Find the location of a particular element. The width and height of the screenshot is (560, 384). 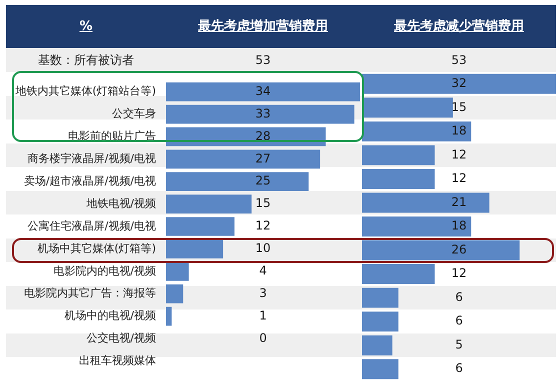

data-label: 1 is located at coordinates (263, 315).